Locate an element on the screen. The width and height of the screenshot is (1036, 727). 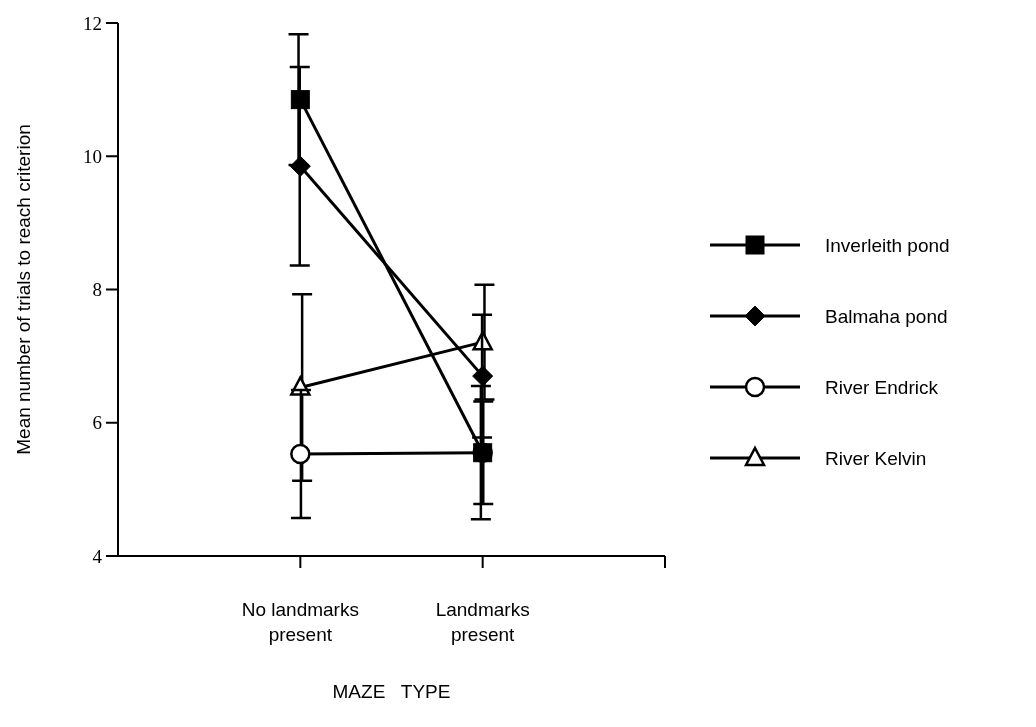
y-tick-label: 4 is located at coordinates (97, 556).